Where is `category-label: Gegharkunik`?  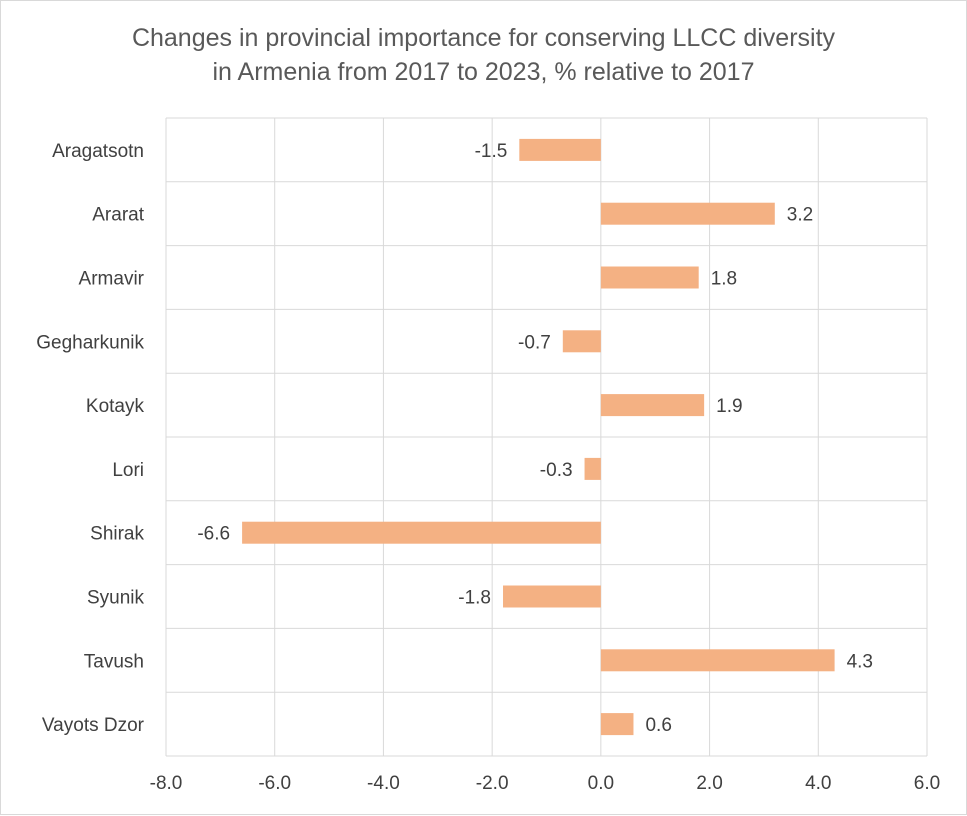 category-label: Gegharkunik is located at coordinates (90, 342).